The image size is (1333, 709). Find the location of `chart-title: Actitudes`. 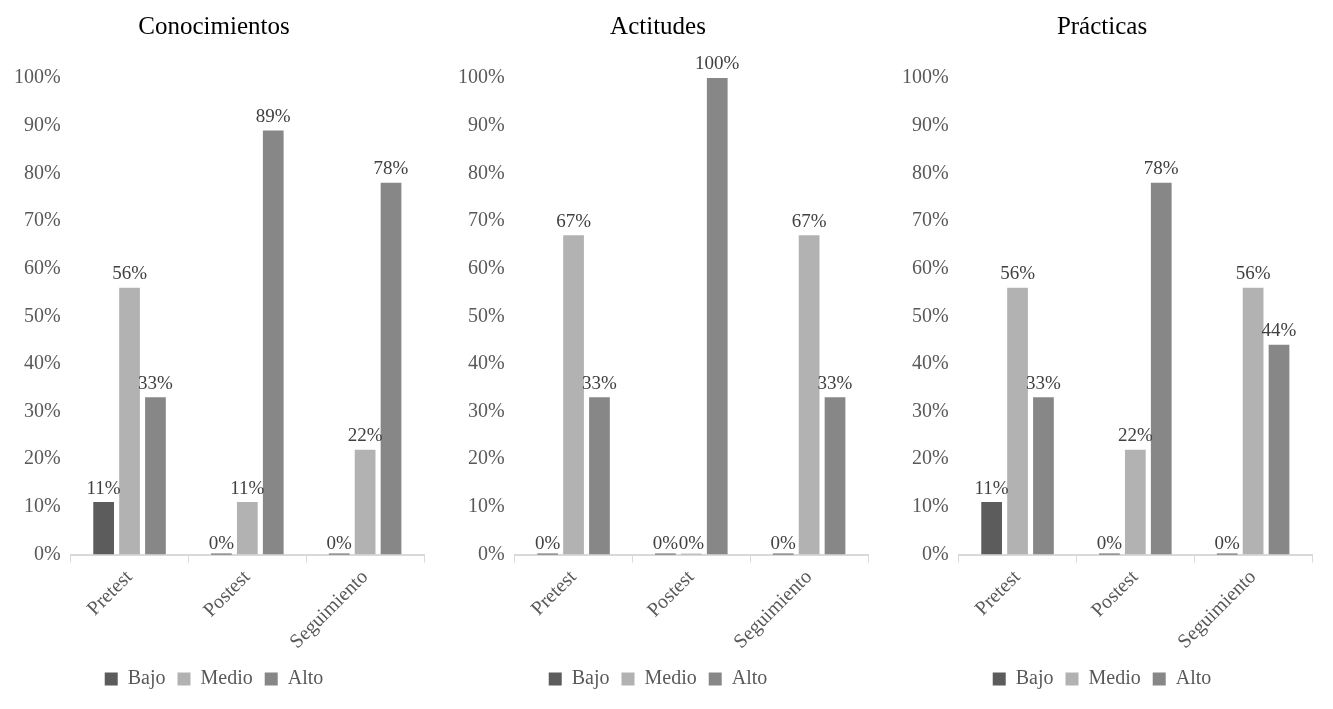

chart-title: Actitudes is located at coordinates (658, 25).